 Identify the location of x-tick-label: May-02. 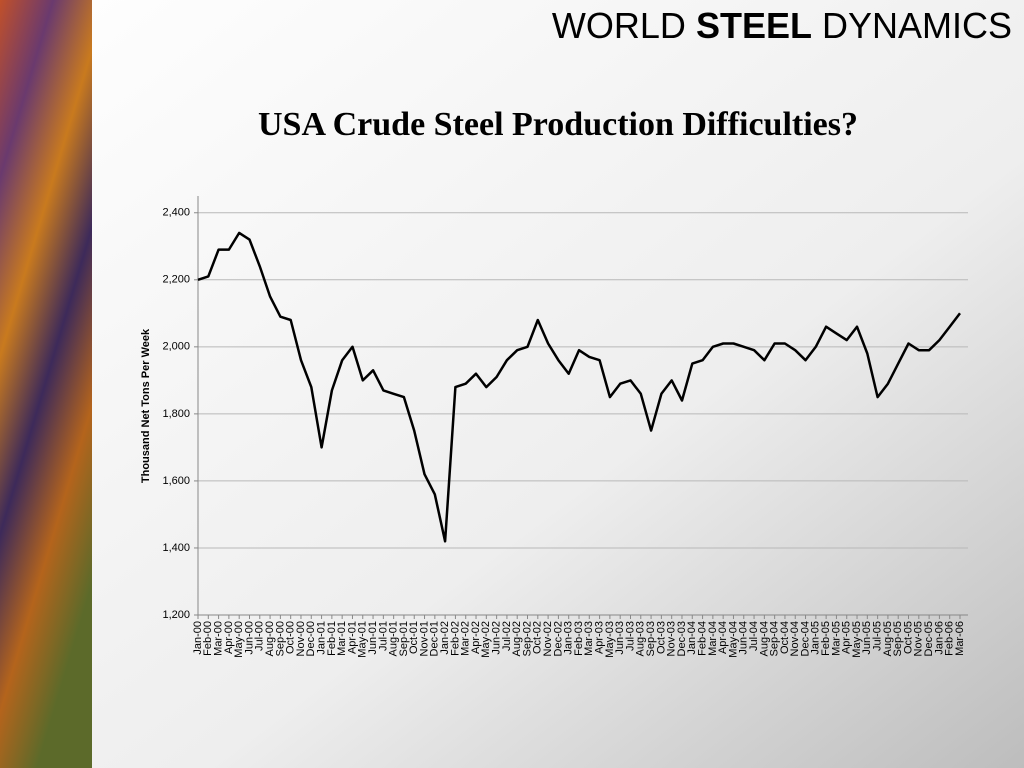
(486, 639).